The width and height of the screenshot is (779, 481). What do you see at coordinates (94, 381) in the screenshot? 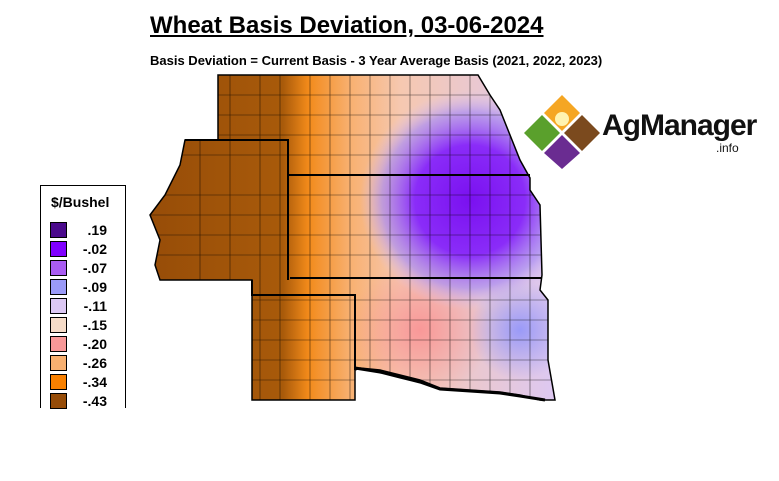
I see `legend-label: -.34` at bounding box center [94, 381].